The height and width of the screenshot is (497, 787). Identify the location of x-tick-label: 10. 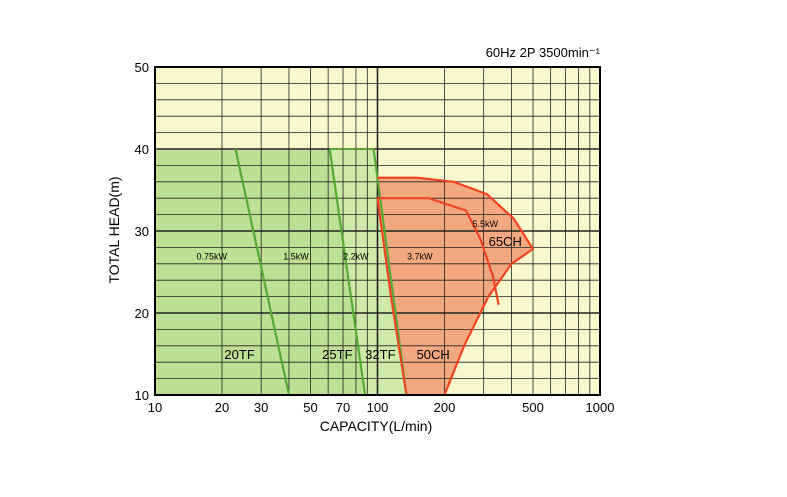
(155, 407).